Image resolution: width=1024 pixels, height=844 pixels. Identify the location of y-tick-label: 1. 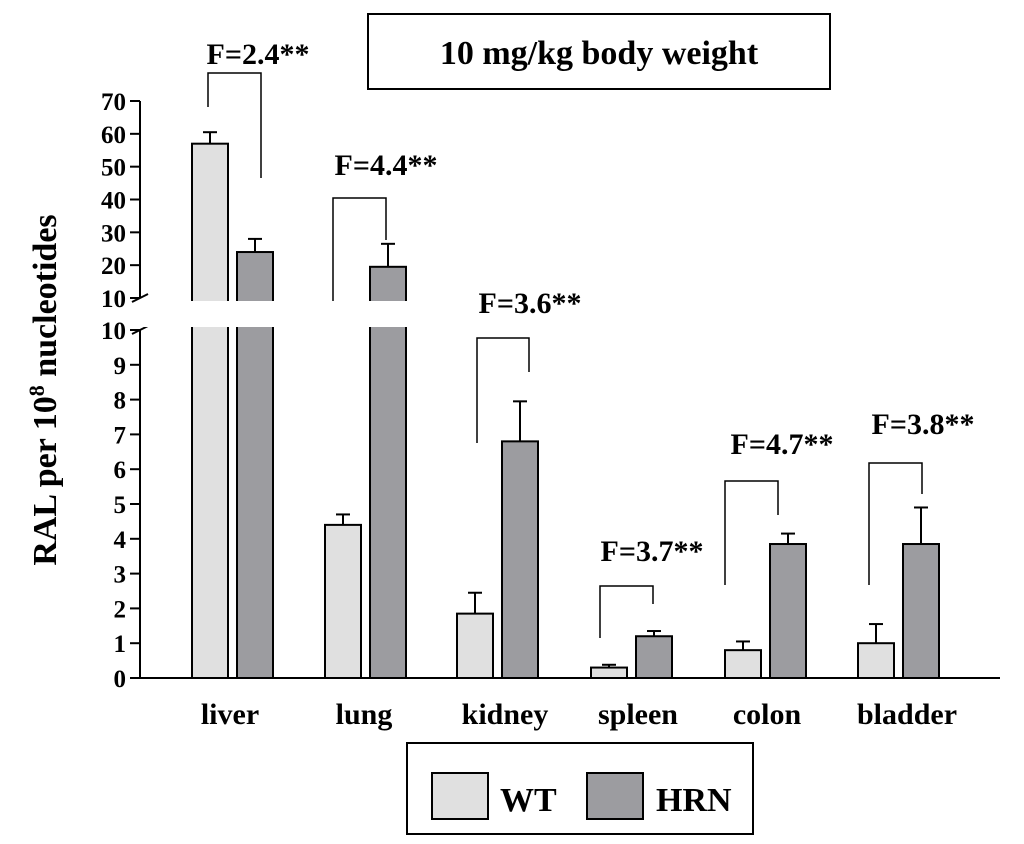
(120, 644).